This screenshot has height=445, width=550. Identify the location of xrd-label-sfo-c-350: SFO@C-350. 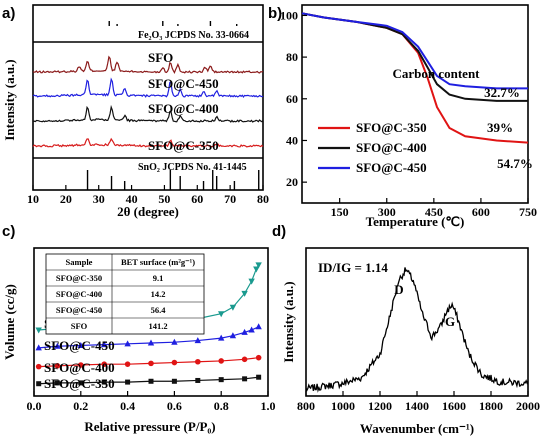
(183, 145).